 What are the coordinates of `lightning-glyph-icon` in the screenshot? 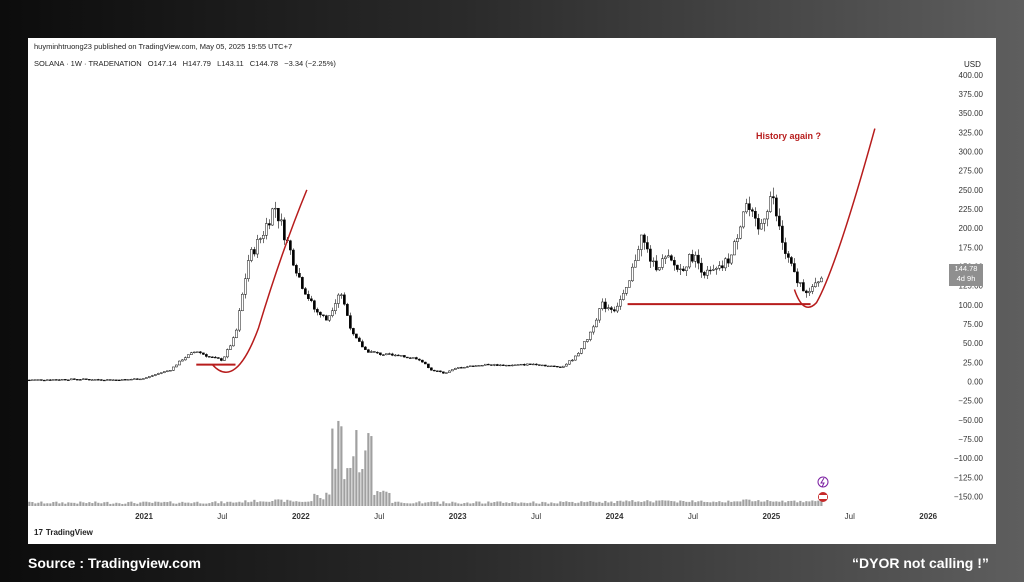 It's located at (822, 482).